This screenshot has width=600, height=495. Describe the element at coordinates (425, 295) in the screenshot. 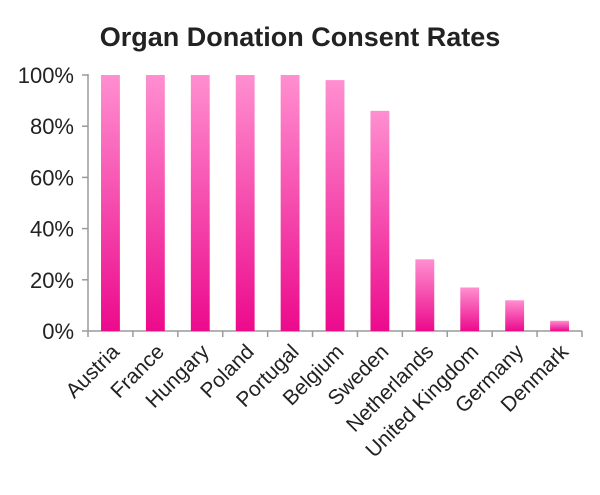

I see `bar-netherlands` at that location.